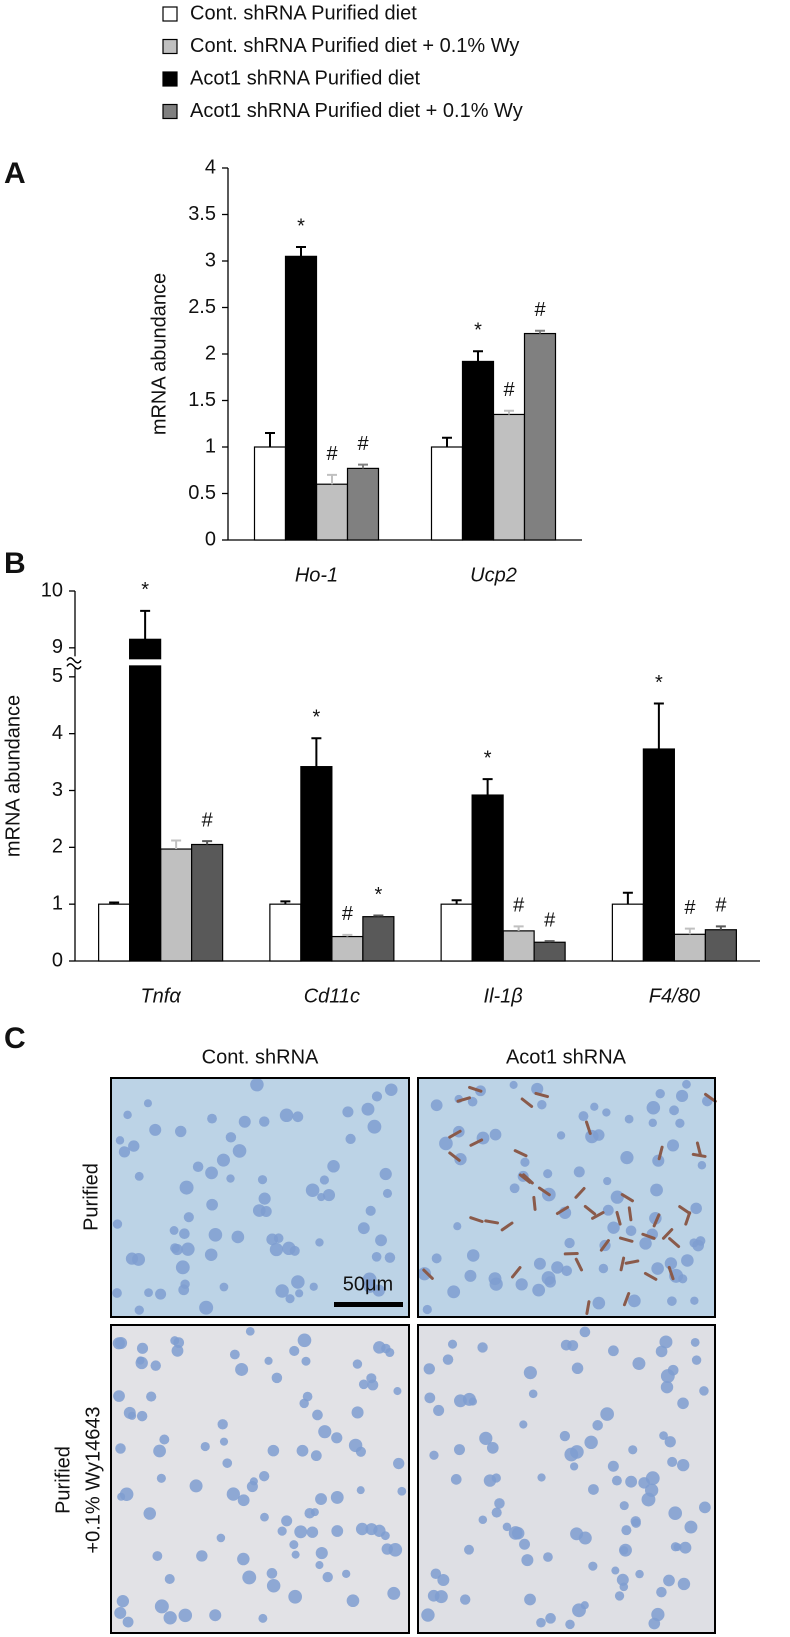 The height and width of the screenshot is (1637, 790). What do you see at coordinates (93, 1479) in the screenshot?
I see `row-label: +0.1% Wy14643` at bounding box center [93, 1479].